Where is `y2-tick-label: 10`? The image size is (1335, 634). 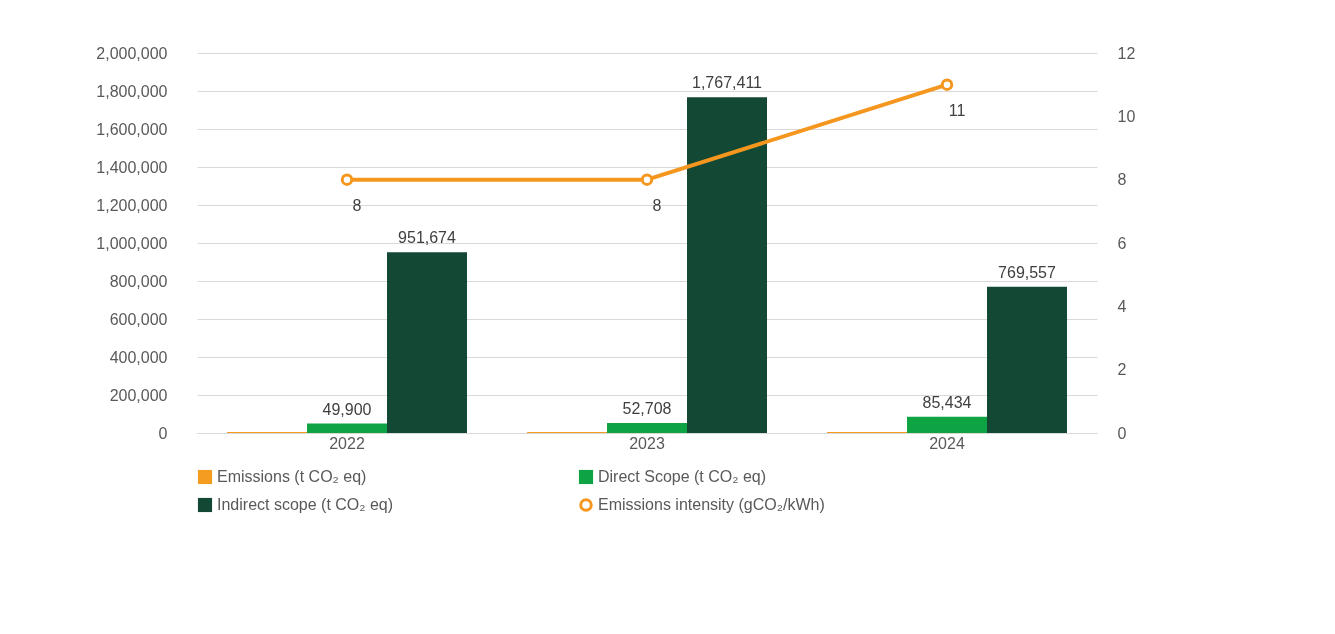
y2-tick-label: 10 is located at coordinates (1126, 116).